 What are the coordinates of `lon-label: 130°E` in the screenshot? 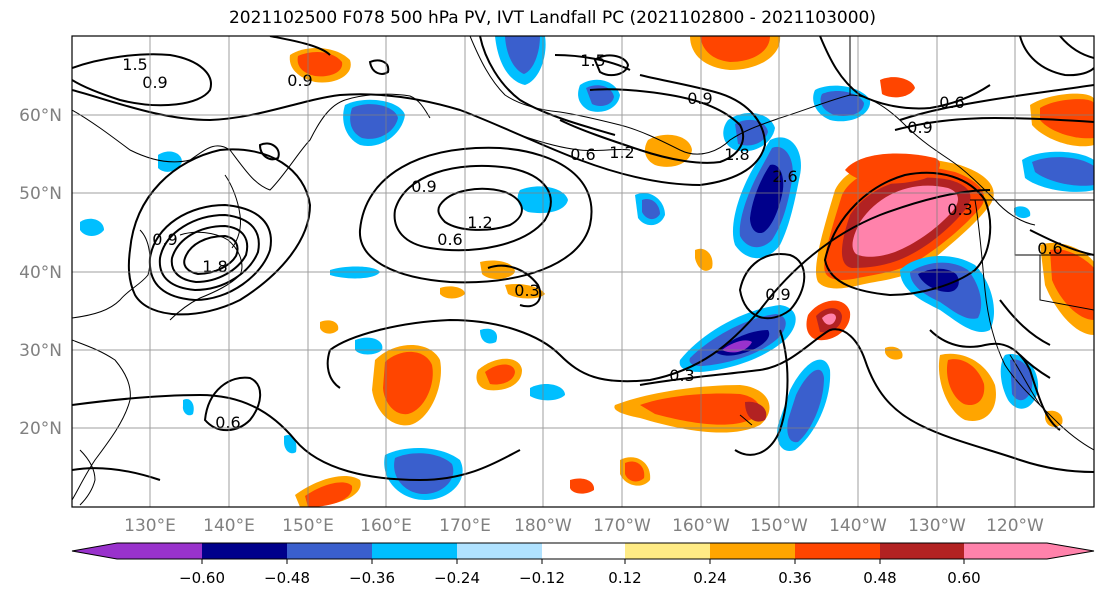 It's located at (150, 526).